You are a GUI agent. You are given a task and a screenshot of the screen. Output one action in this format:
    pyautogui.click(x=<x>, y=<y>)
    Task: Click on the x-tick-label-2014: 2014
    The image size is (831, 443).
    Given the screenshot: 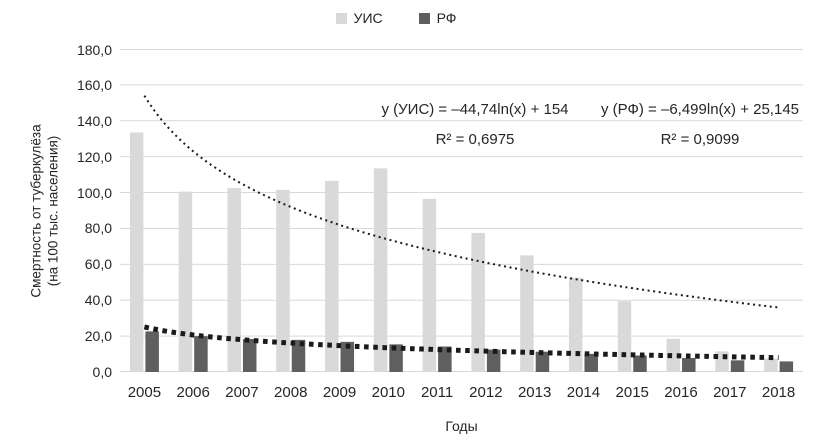 What is the action you would take?
    pyautogui.click(x=583, y=392)
    